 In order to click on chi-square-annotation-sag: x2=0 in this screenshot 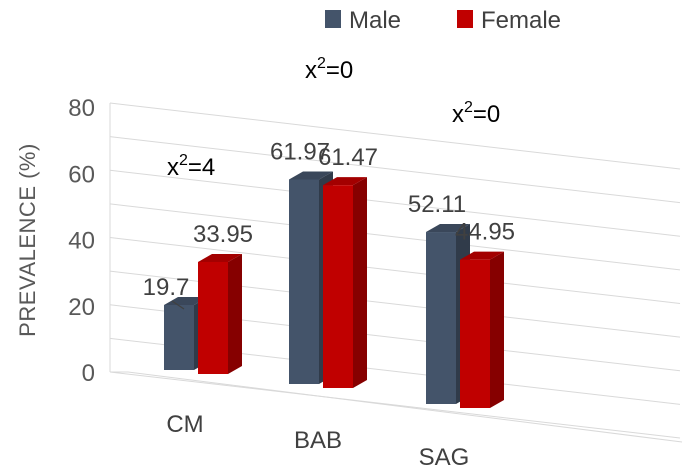, I will do `click(476, 113)`.